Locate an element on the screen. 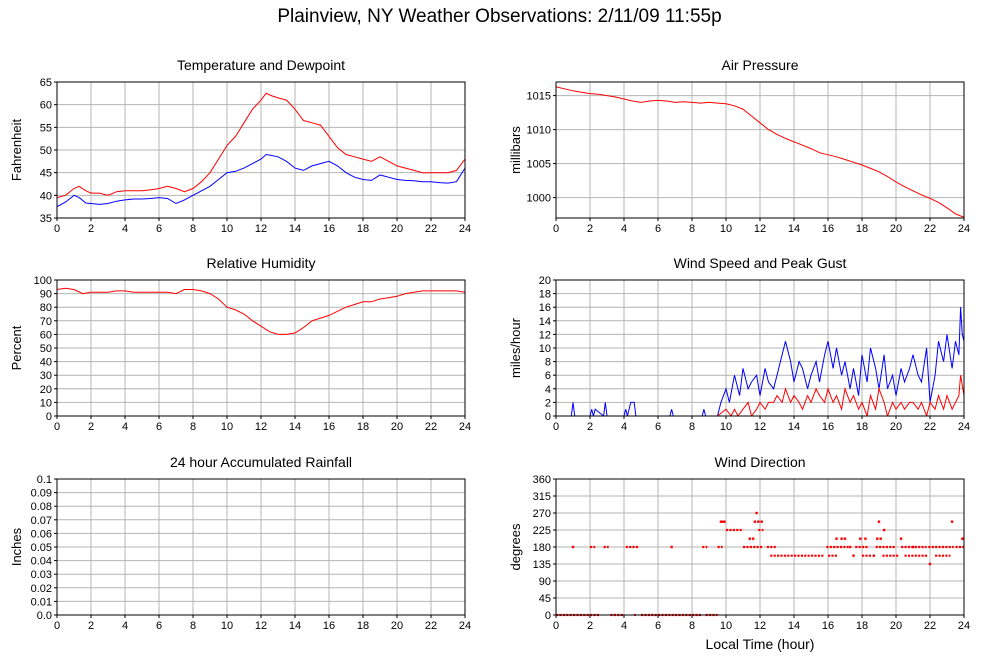  y-axis-label: Fahrenheit is located at coordinates (16, 150).